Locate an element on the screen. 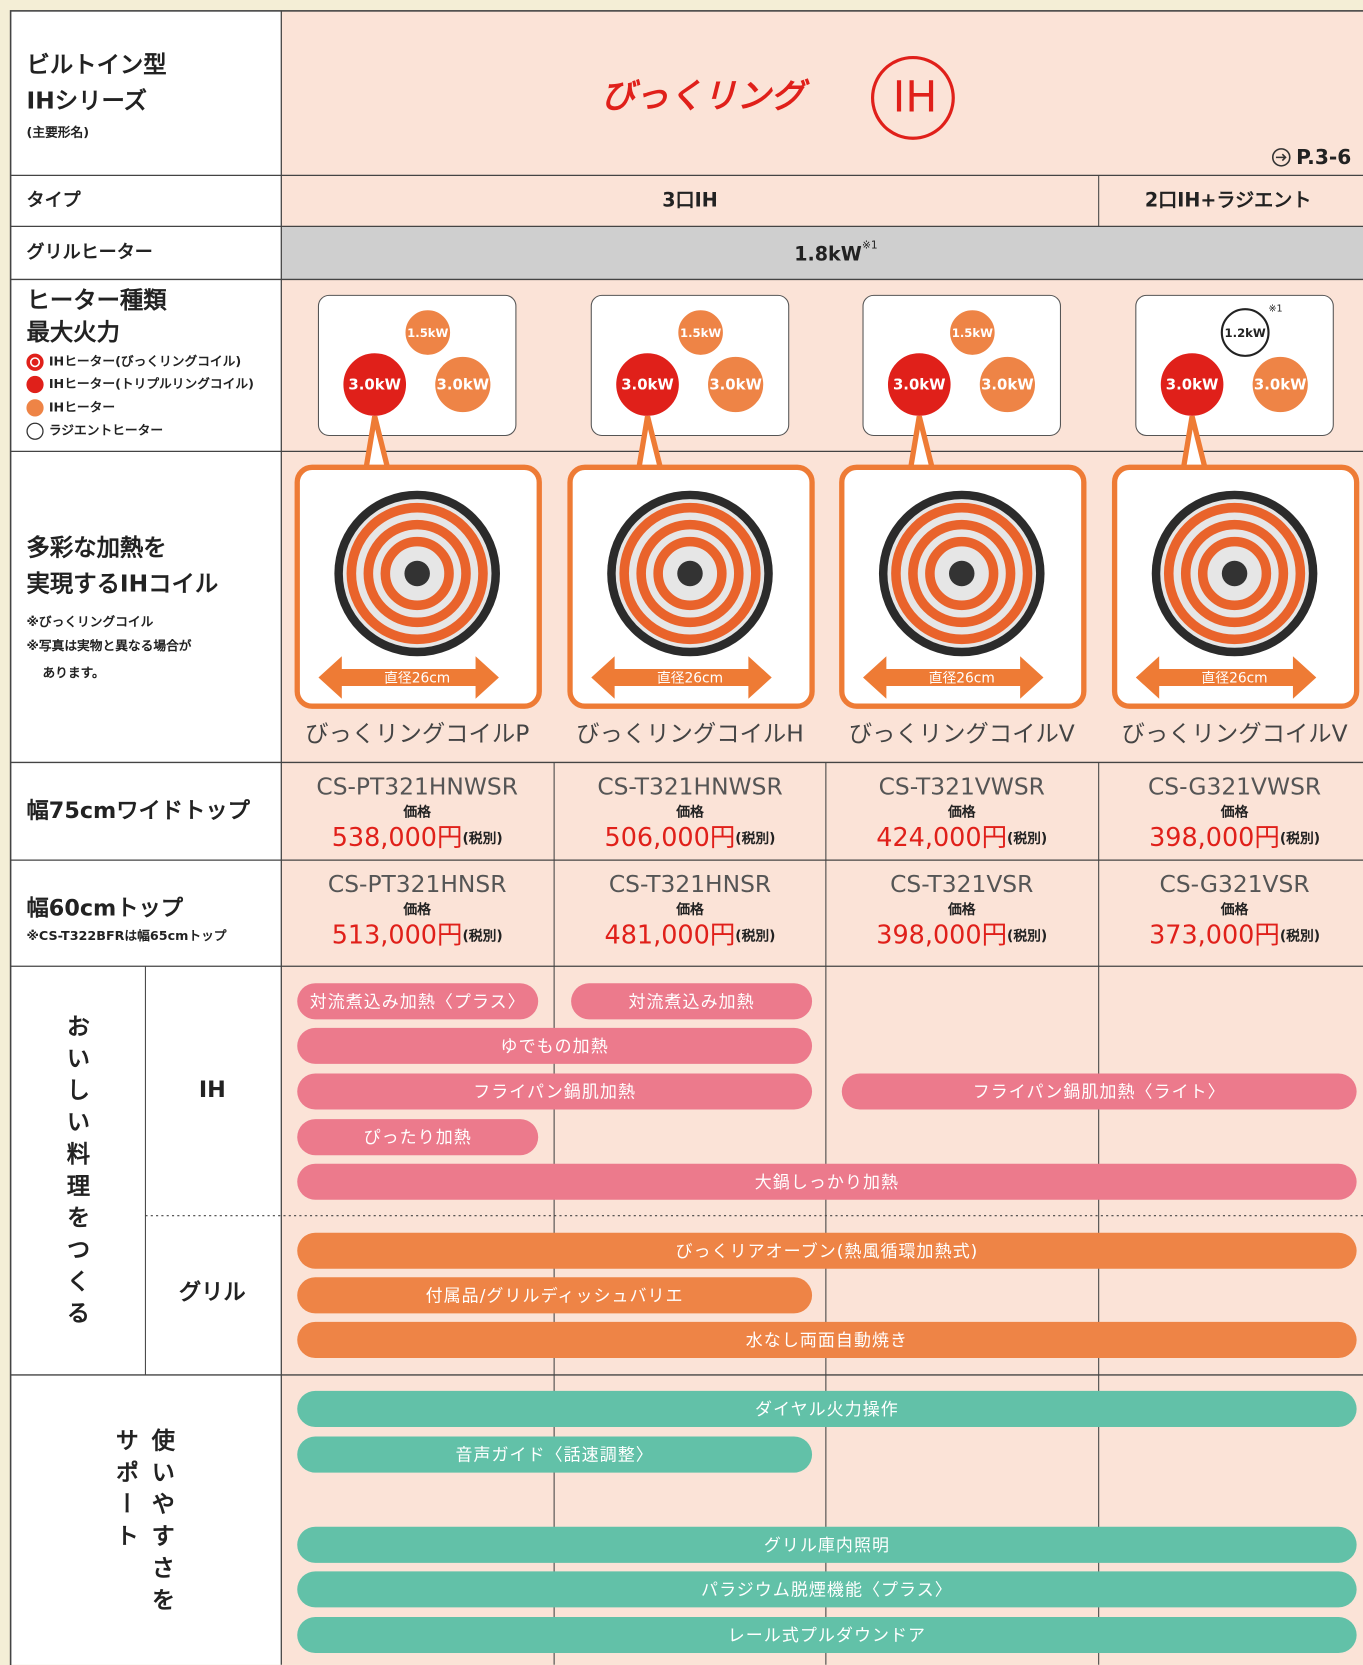 This screenshot has width=1363, height=1665. row-label: 最大火力 is located at coordinates (73, 332).